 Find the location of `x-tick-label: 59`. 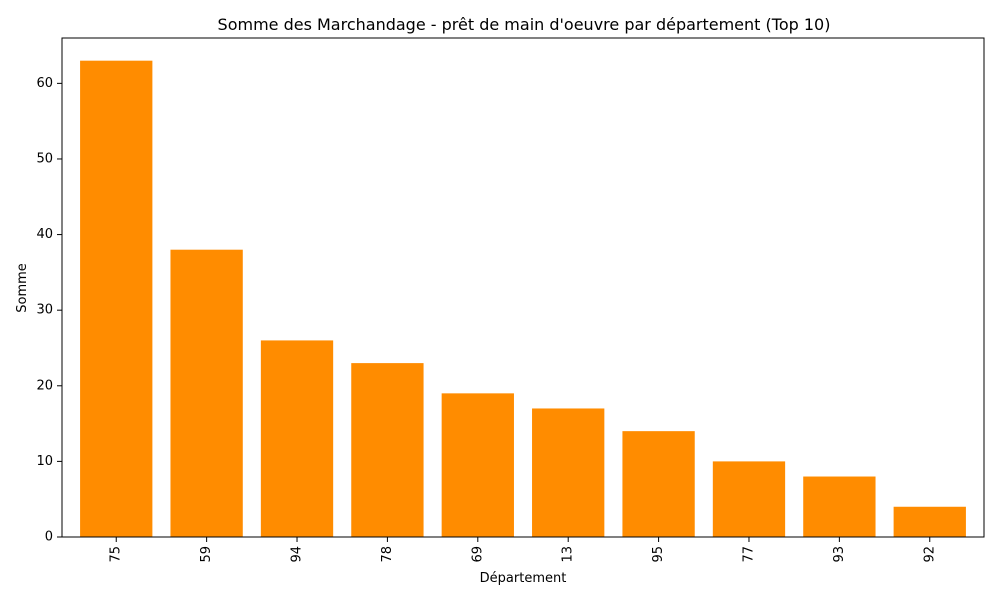

x-tick-label: 59 is located at coordinates (206, 554).